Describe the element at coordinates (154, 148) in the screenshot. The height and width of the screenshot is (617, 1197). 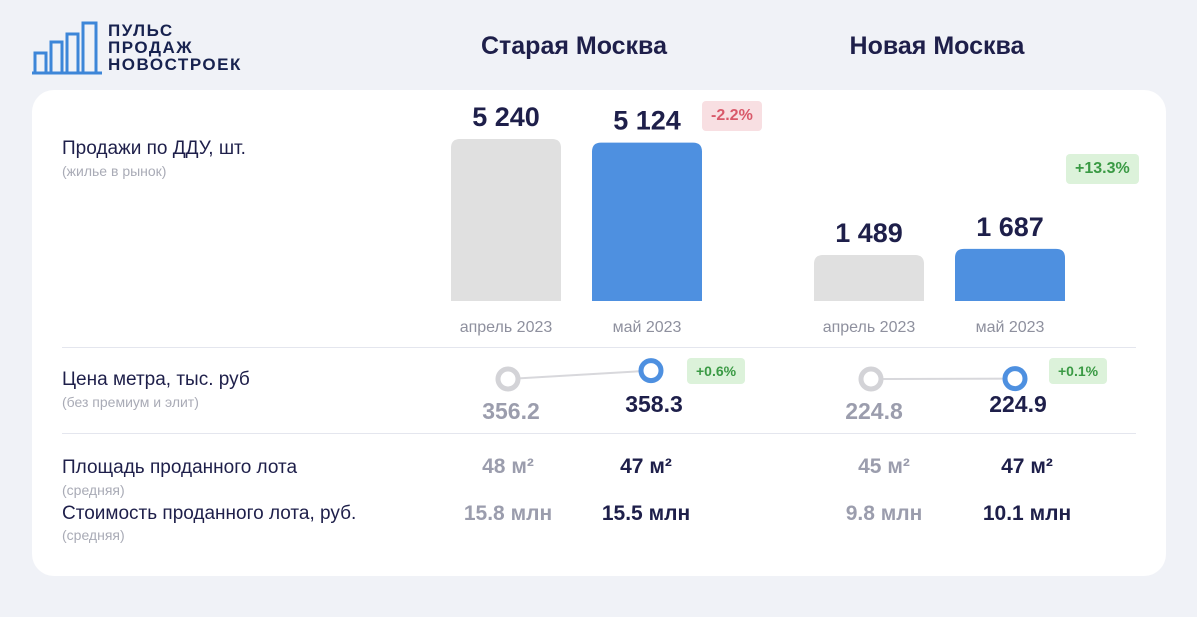
I see `row-title-sales: Продажи по ДДУ, шт.` at that location.